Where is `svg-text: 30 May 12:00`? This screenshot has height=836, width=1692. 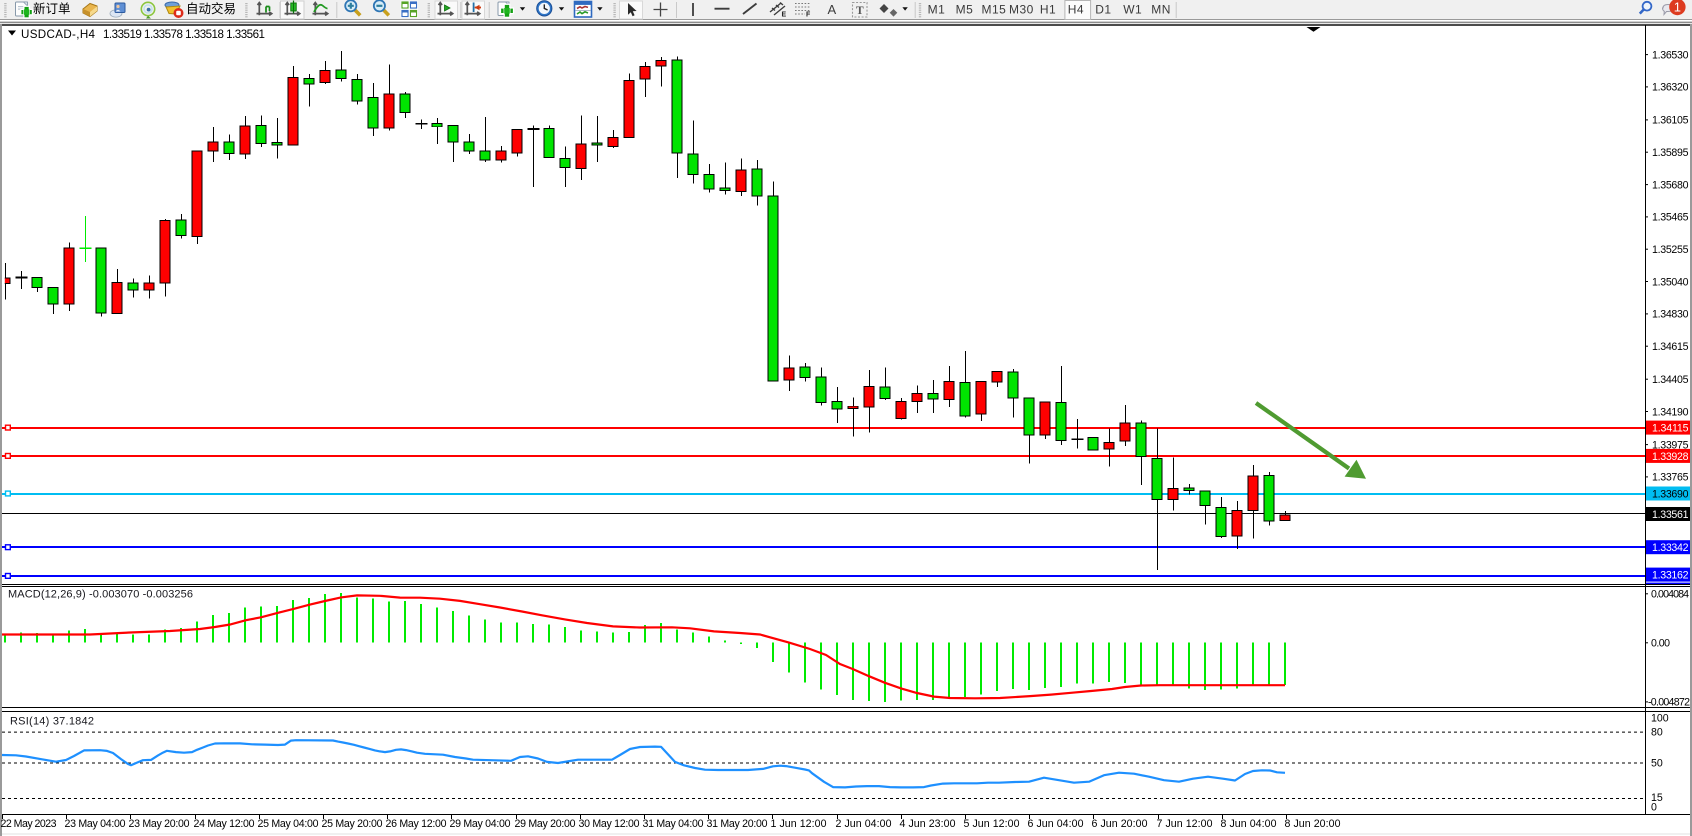
svg-text: 30 May 12:00 is located at coordinates (609, 824).